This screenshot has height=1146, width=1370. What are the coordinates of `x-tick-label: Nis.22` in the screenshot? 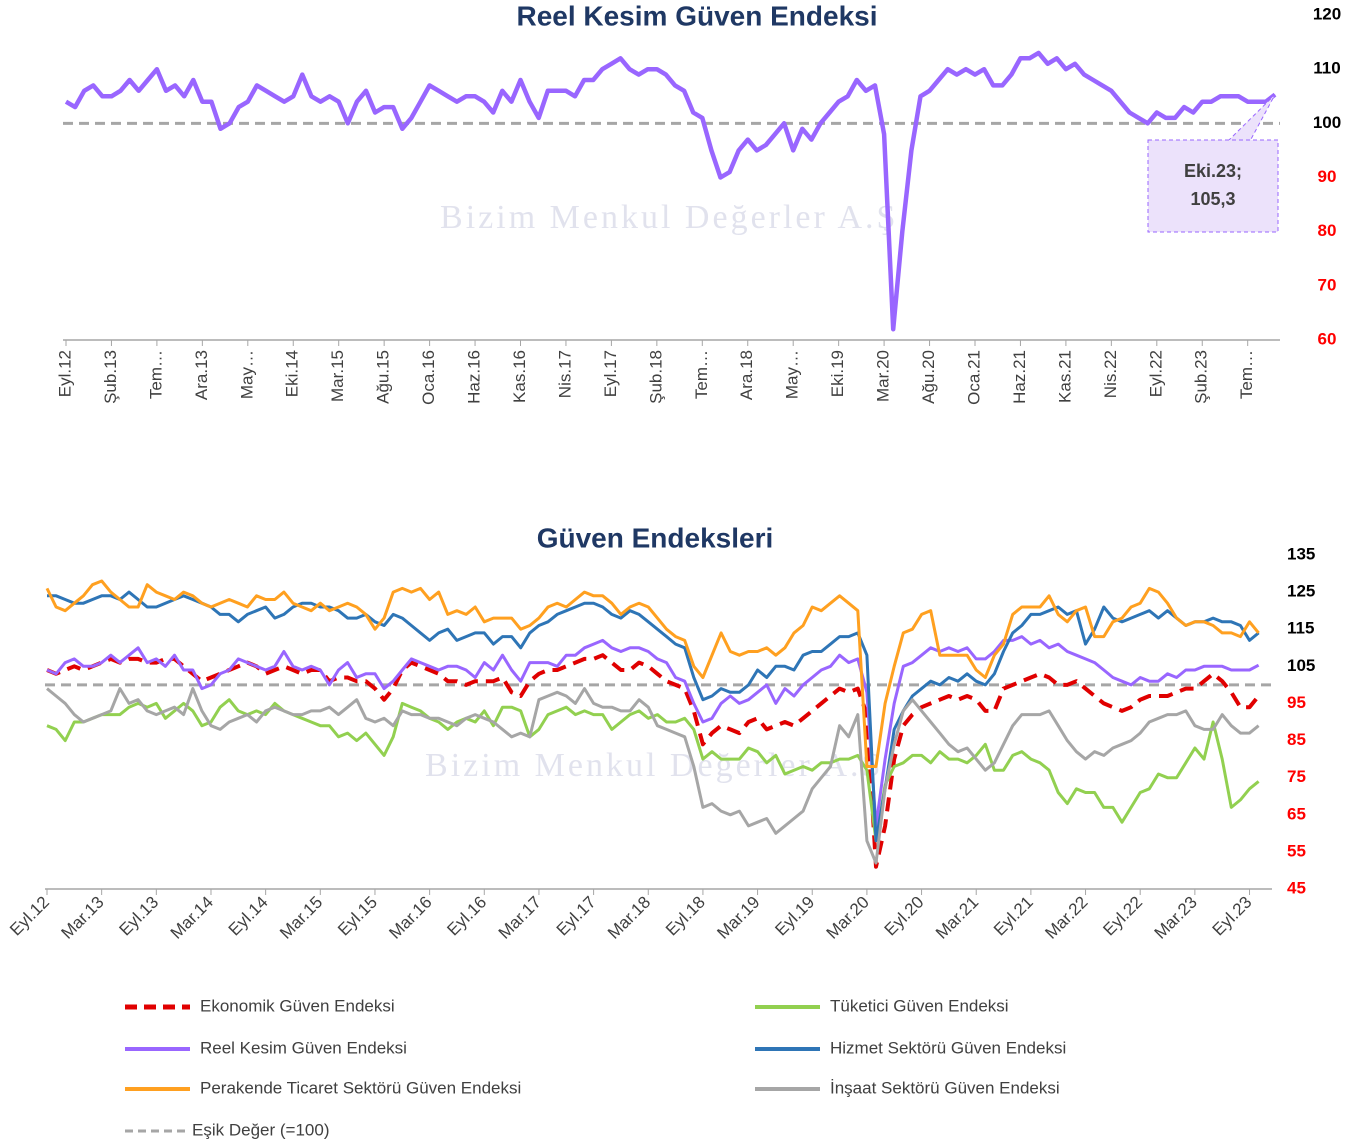 It's located at (1110, 374).